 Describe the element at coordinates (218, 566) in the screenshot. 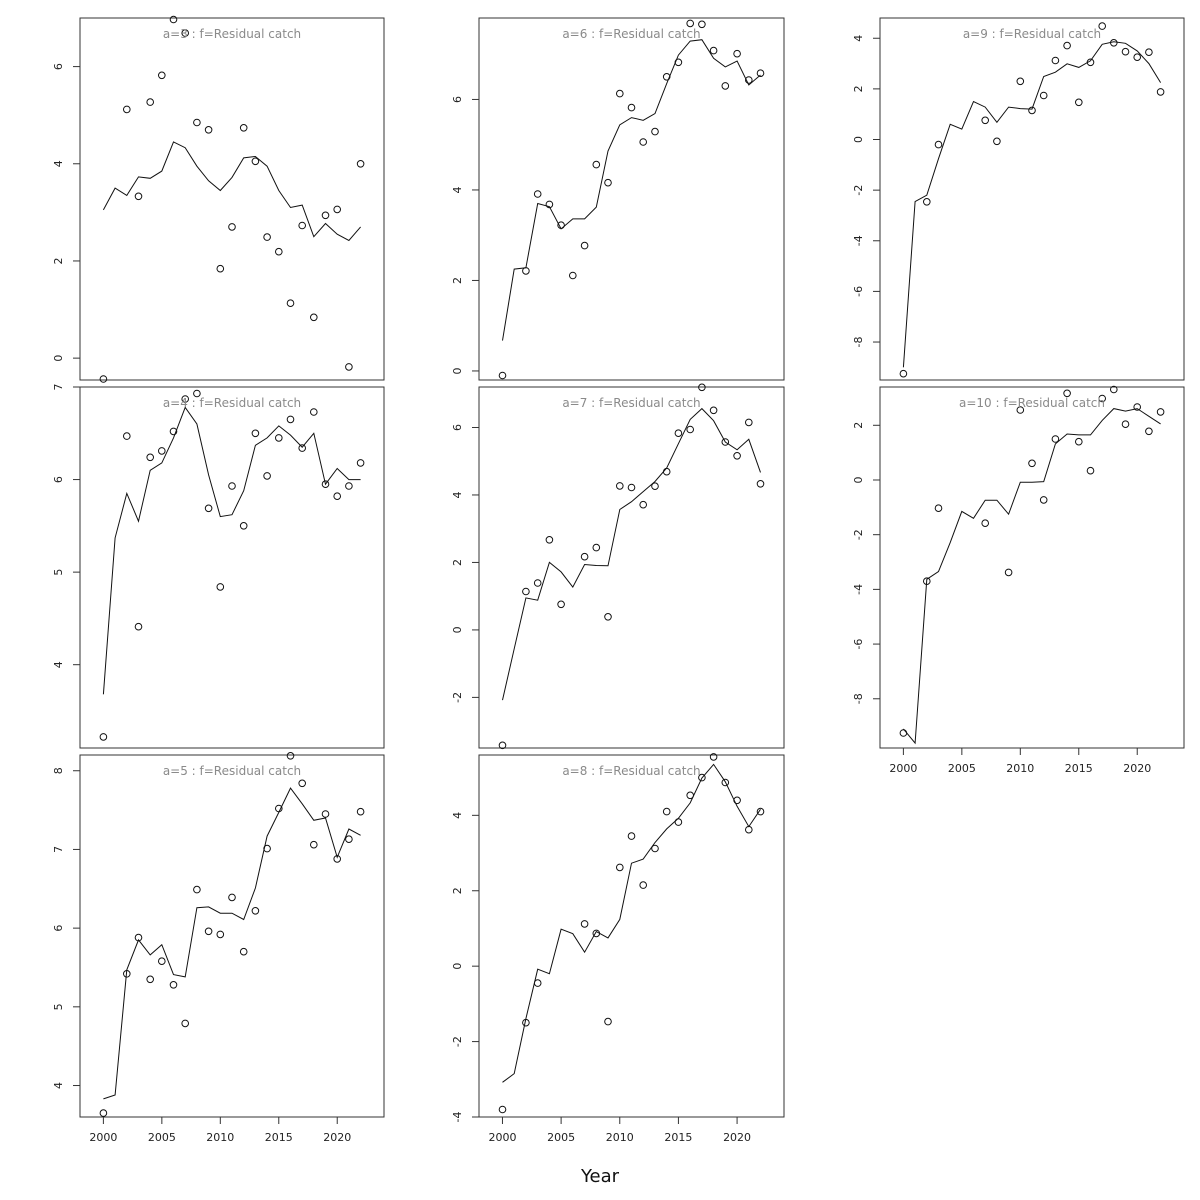

I see `panel-2: 4 5 6 7 a=4 : f=Residual catch` at that location.